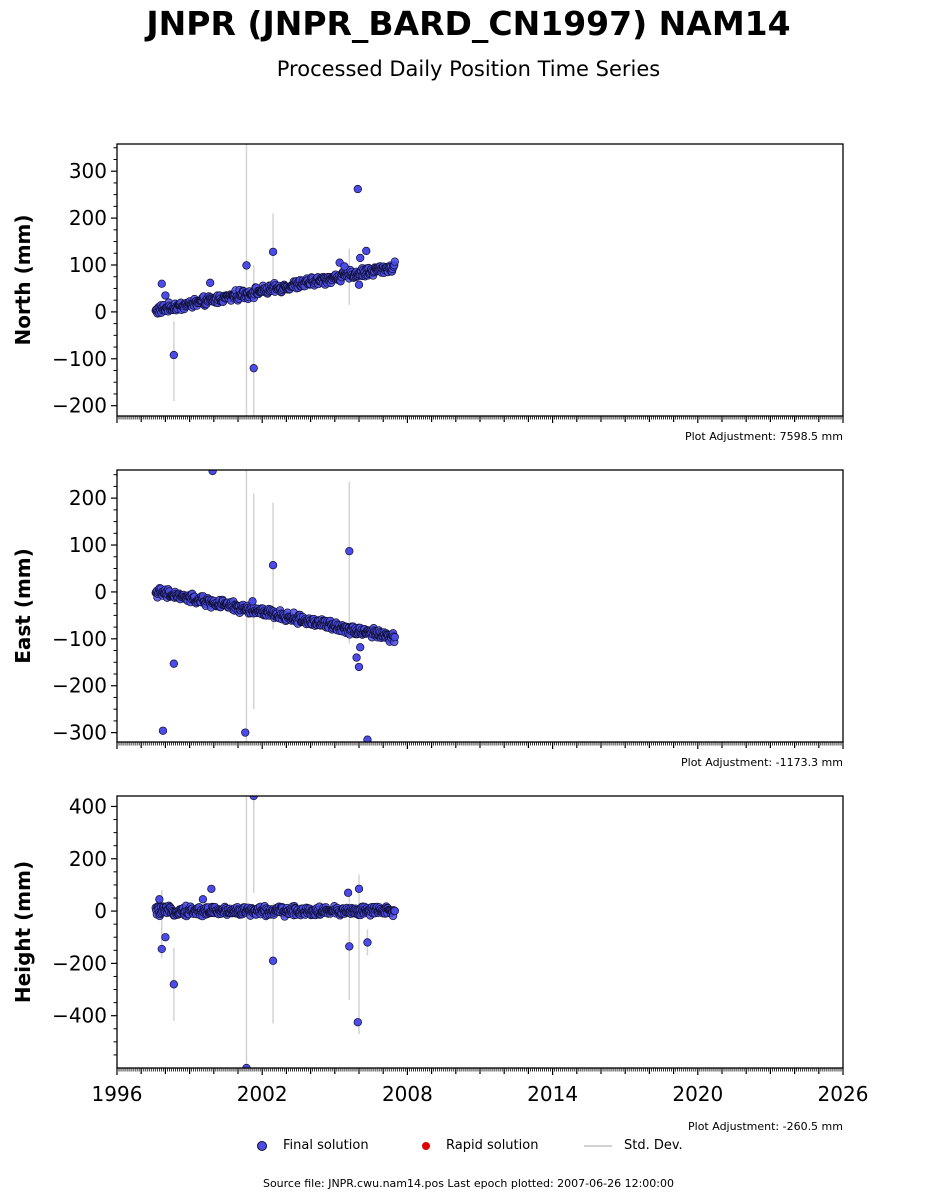 The width and height of the screenshot is (937, 1200). I want to click on x-tick-label: 1996, so click(117, 1094).